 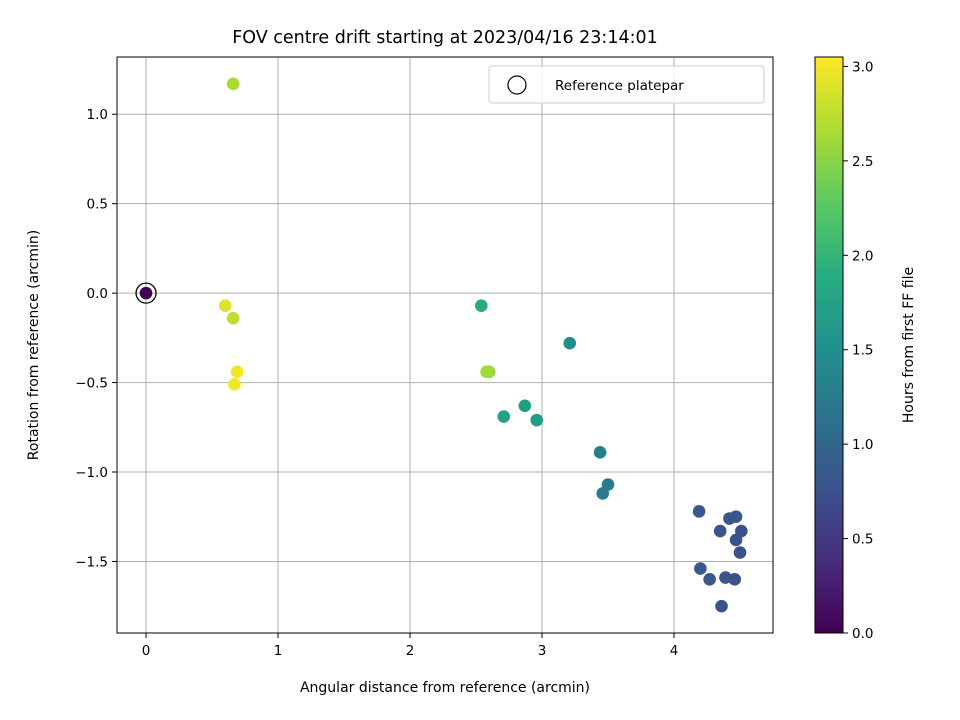 I want to click on colorbar-tick-label: 0.5, so click(x=862, y=540).